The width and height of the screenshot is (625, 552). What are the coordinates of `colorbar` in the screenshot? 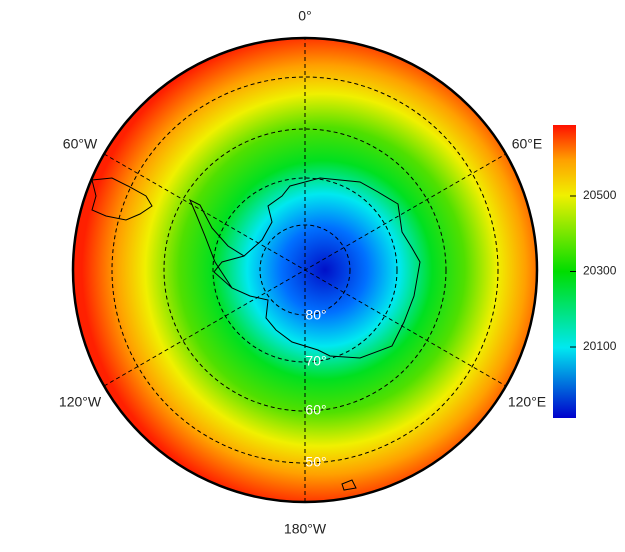 It's located at (564, 271).